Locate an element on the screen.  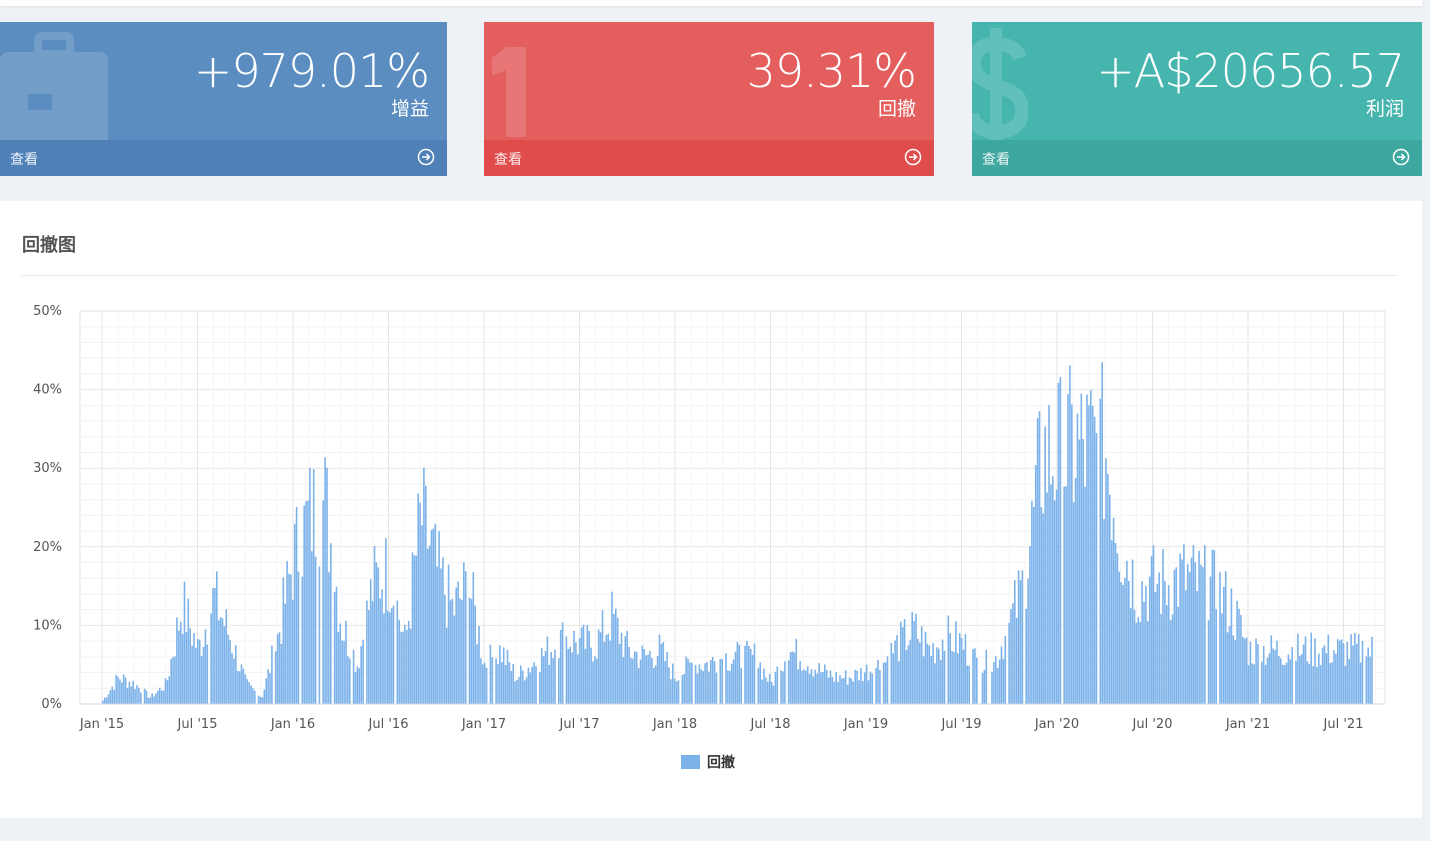
drawdown-card: 39.31% 回撤 查看 is located at coordinates (709, 99).